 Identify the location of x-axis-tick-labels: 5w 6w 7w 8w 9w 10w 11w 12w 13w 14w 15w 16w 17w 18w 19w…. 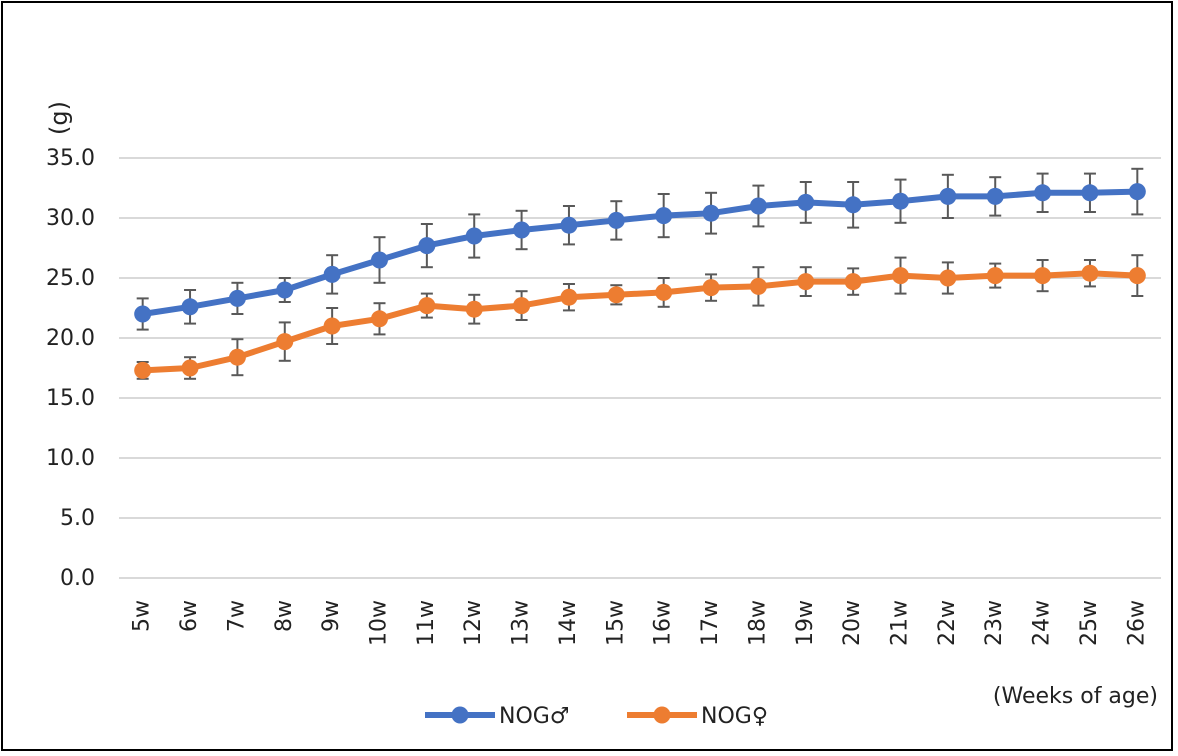
(640, 623).